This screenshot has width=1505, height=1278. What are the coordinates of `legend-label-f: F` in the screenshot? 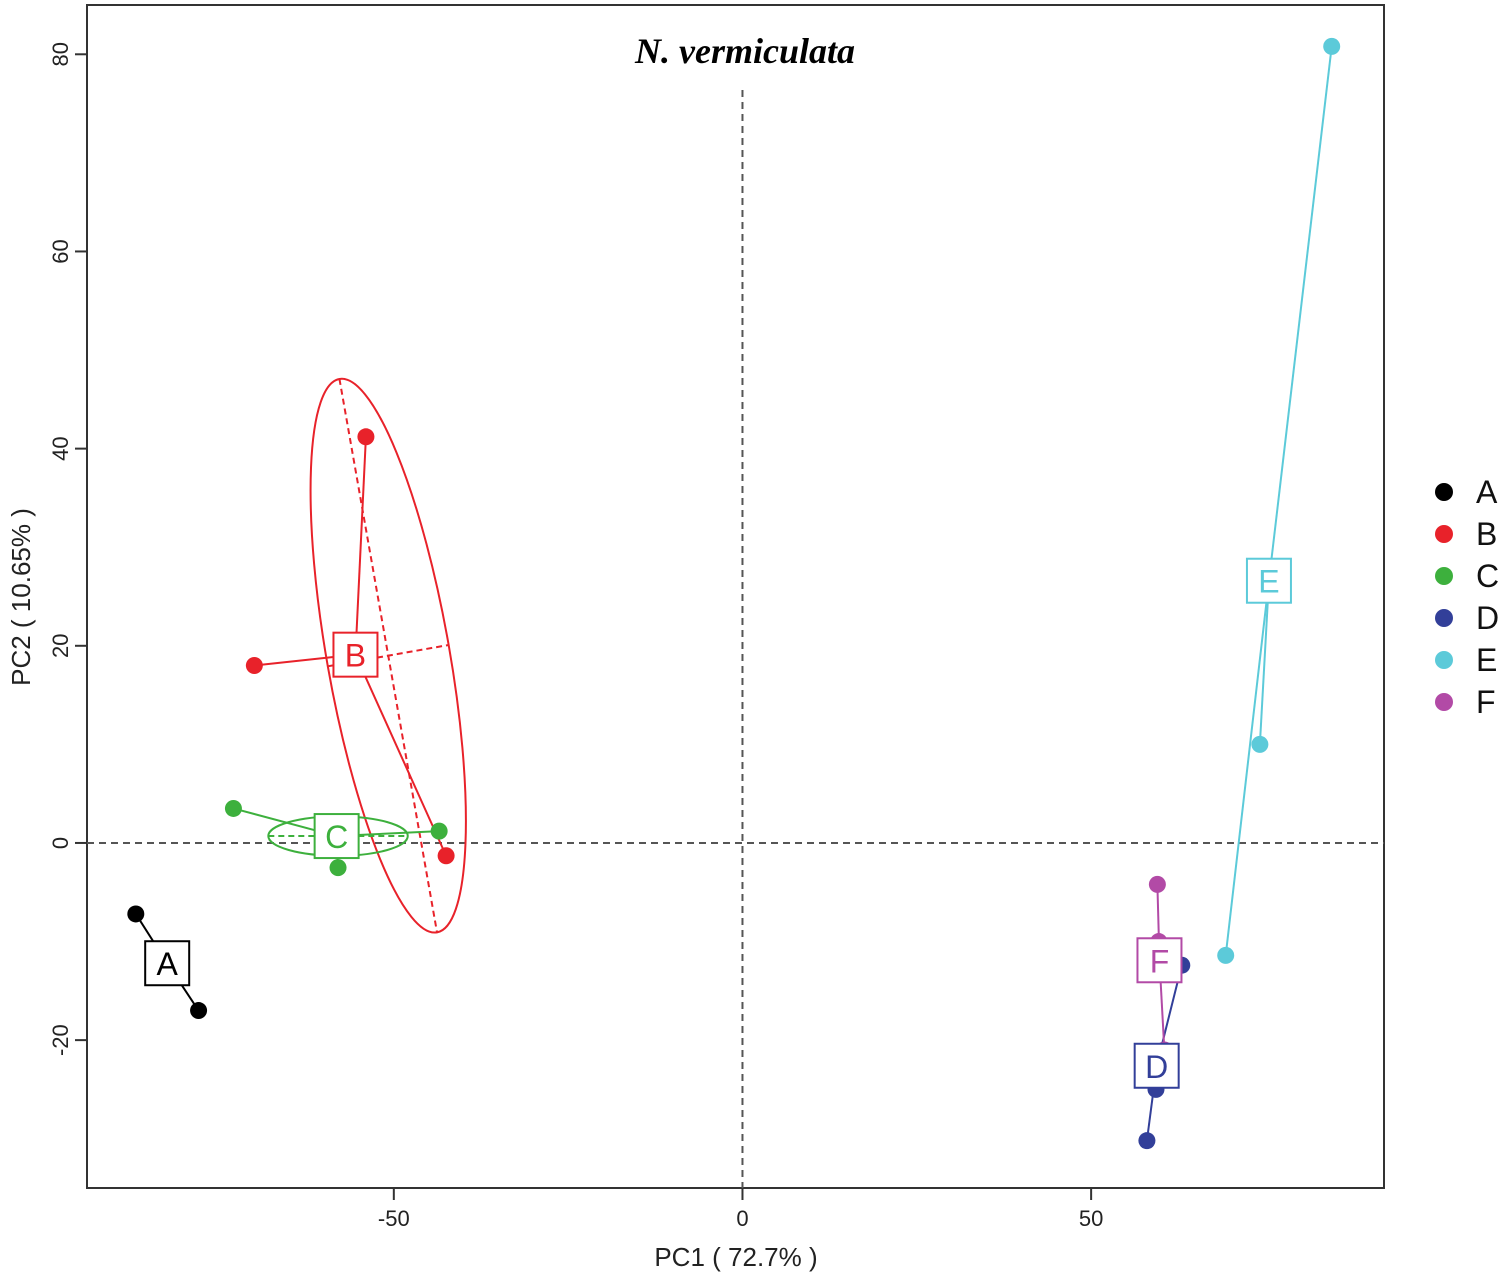 It's located at (1486, 702).